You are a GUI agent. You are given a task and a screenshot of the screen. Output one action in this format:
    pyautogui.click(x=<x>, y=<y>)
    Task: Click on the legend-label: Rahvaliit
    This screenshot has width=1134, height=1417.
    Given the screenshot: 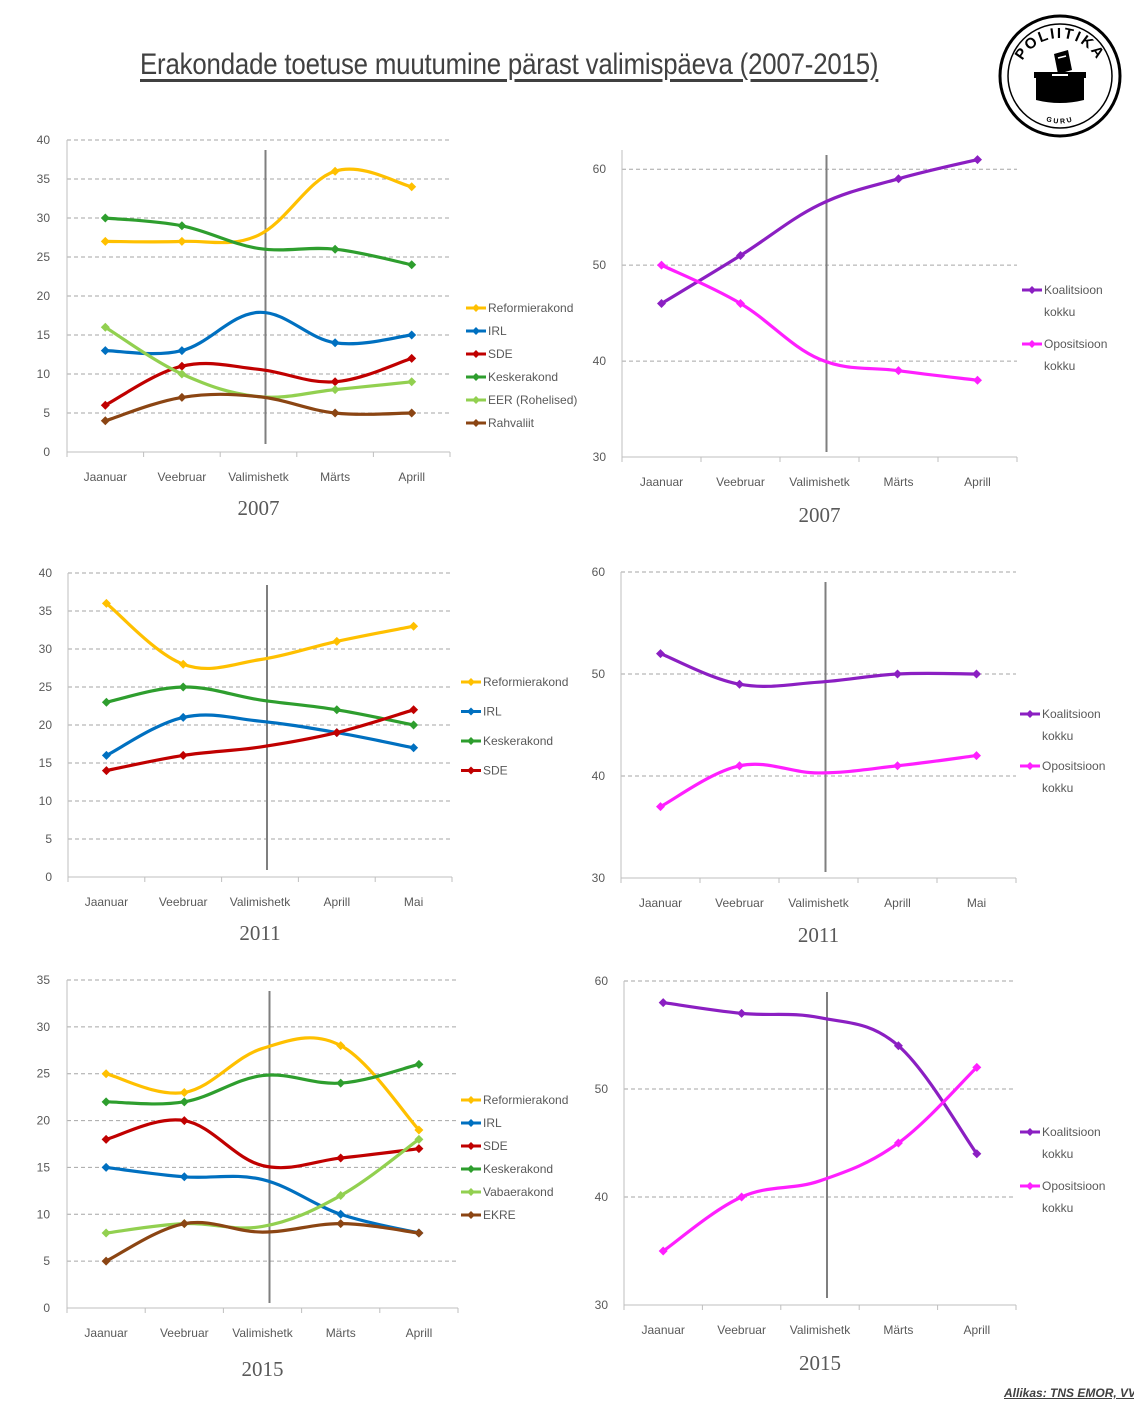 What is the action you would take?
    pyautogui.click(x=511, y=423)
    